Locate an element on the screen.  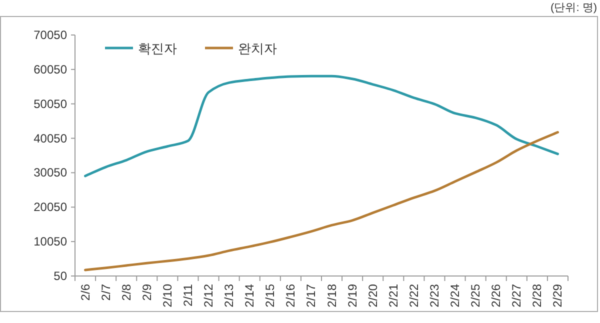
x-tick-label: 2/11 is located at coordinates (187, 295).